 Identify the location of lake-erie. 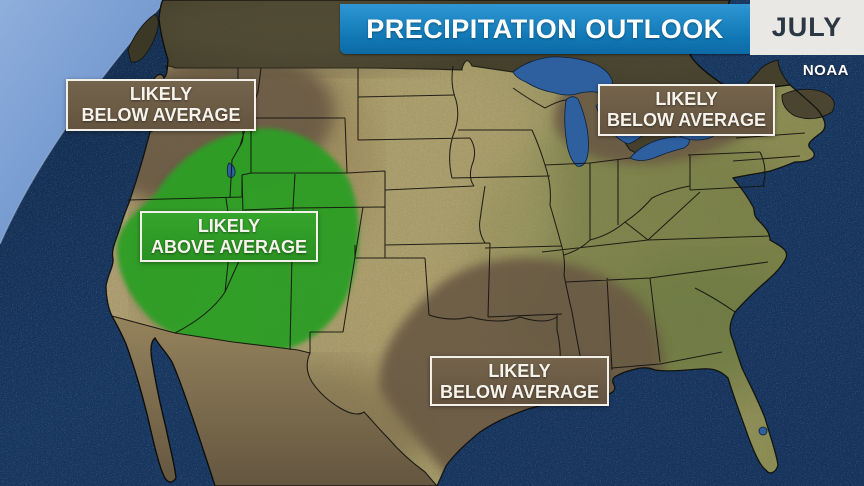
(659, 148).